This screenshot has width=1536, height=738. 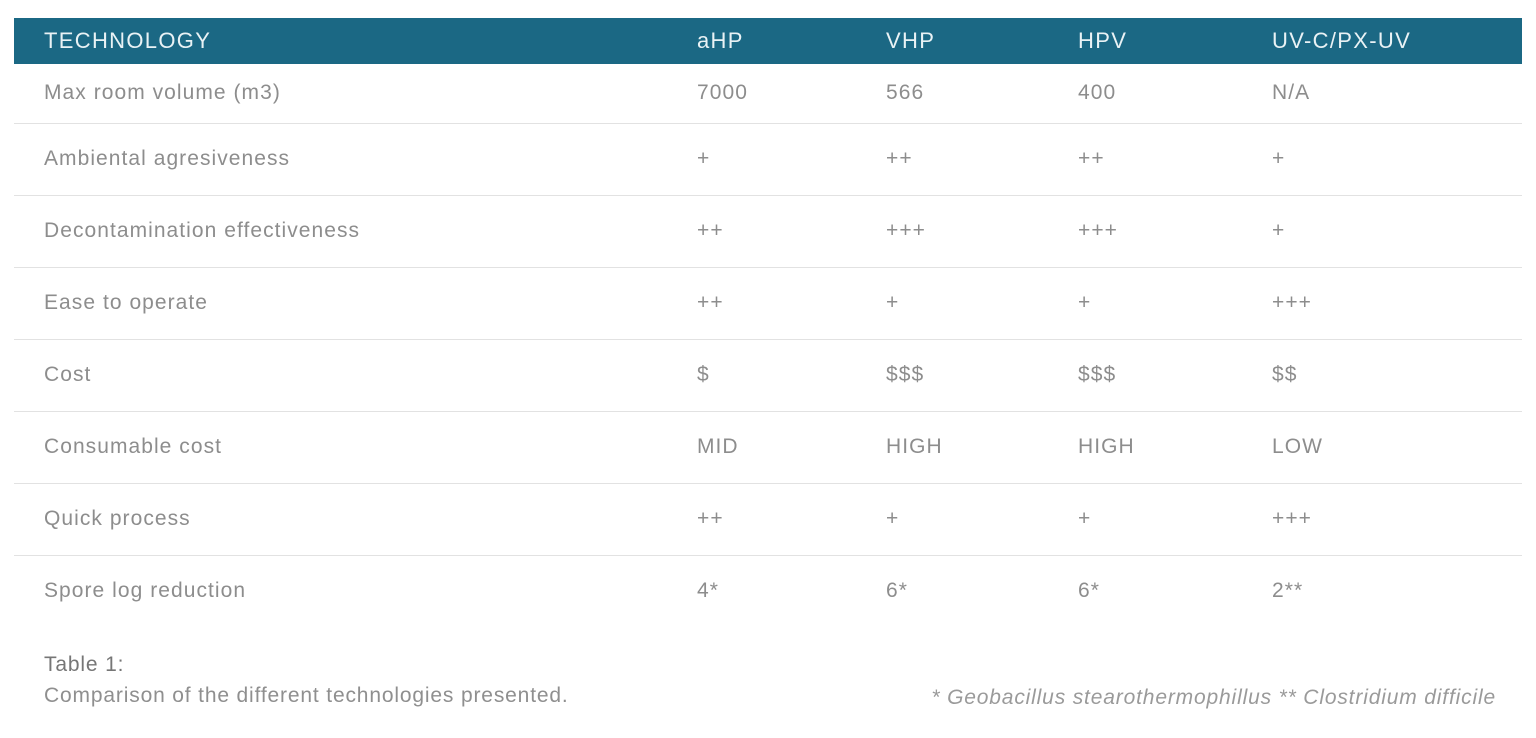 I want to click on cell-value: MID, so click(x=791, y=447).